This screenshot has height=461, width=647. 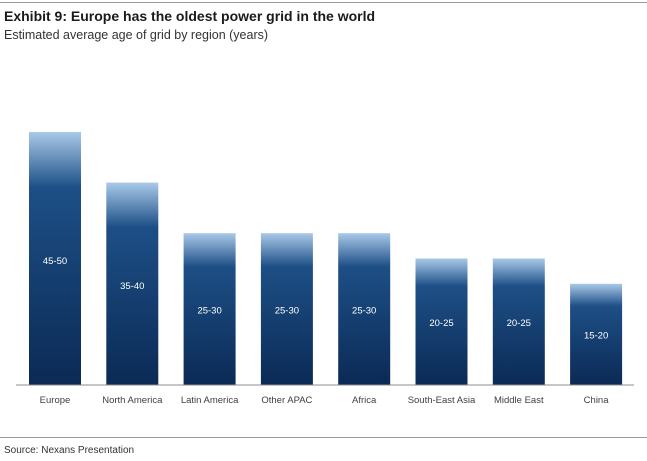 What do you see at coordinates (364, 400) in the screenshot?
I see `category-label: Africa` at bounding box center [364, 400].